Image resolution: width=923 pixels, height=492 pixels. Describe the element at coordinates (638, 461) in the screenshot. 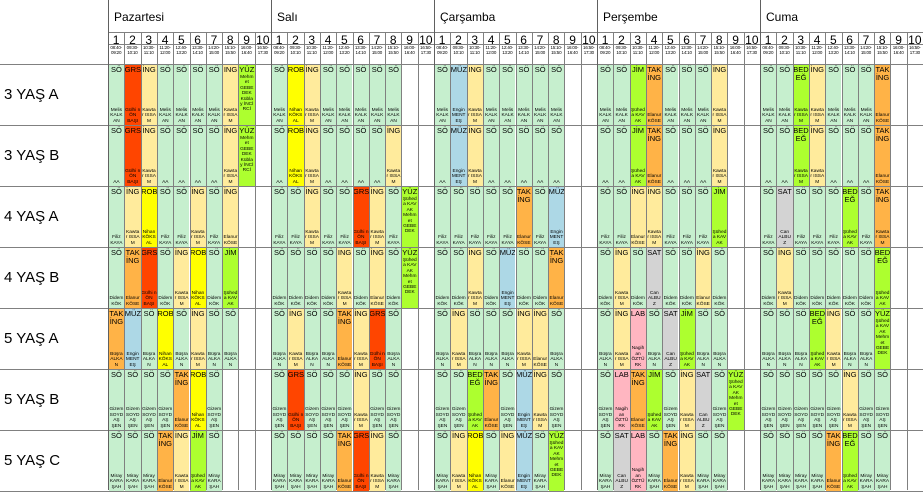

I see `lesson-cell: LAB Nagih an ÖZTÜ RK` at that location.